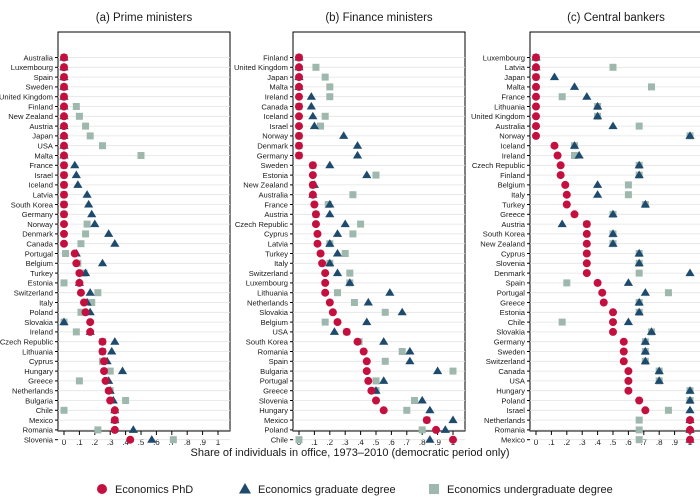 This screenshot has width=700, height=501. Describe the element at coordinates (560, 165) in the screenshot. I see `phd-point-czech-republic` at that location.